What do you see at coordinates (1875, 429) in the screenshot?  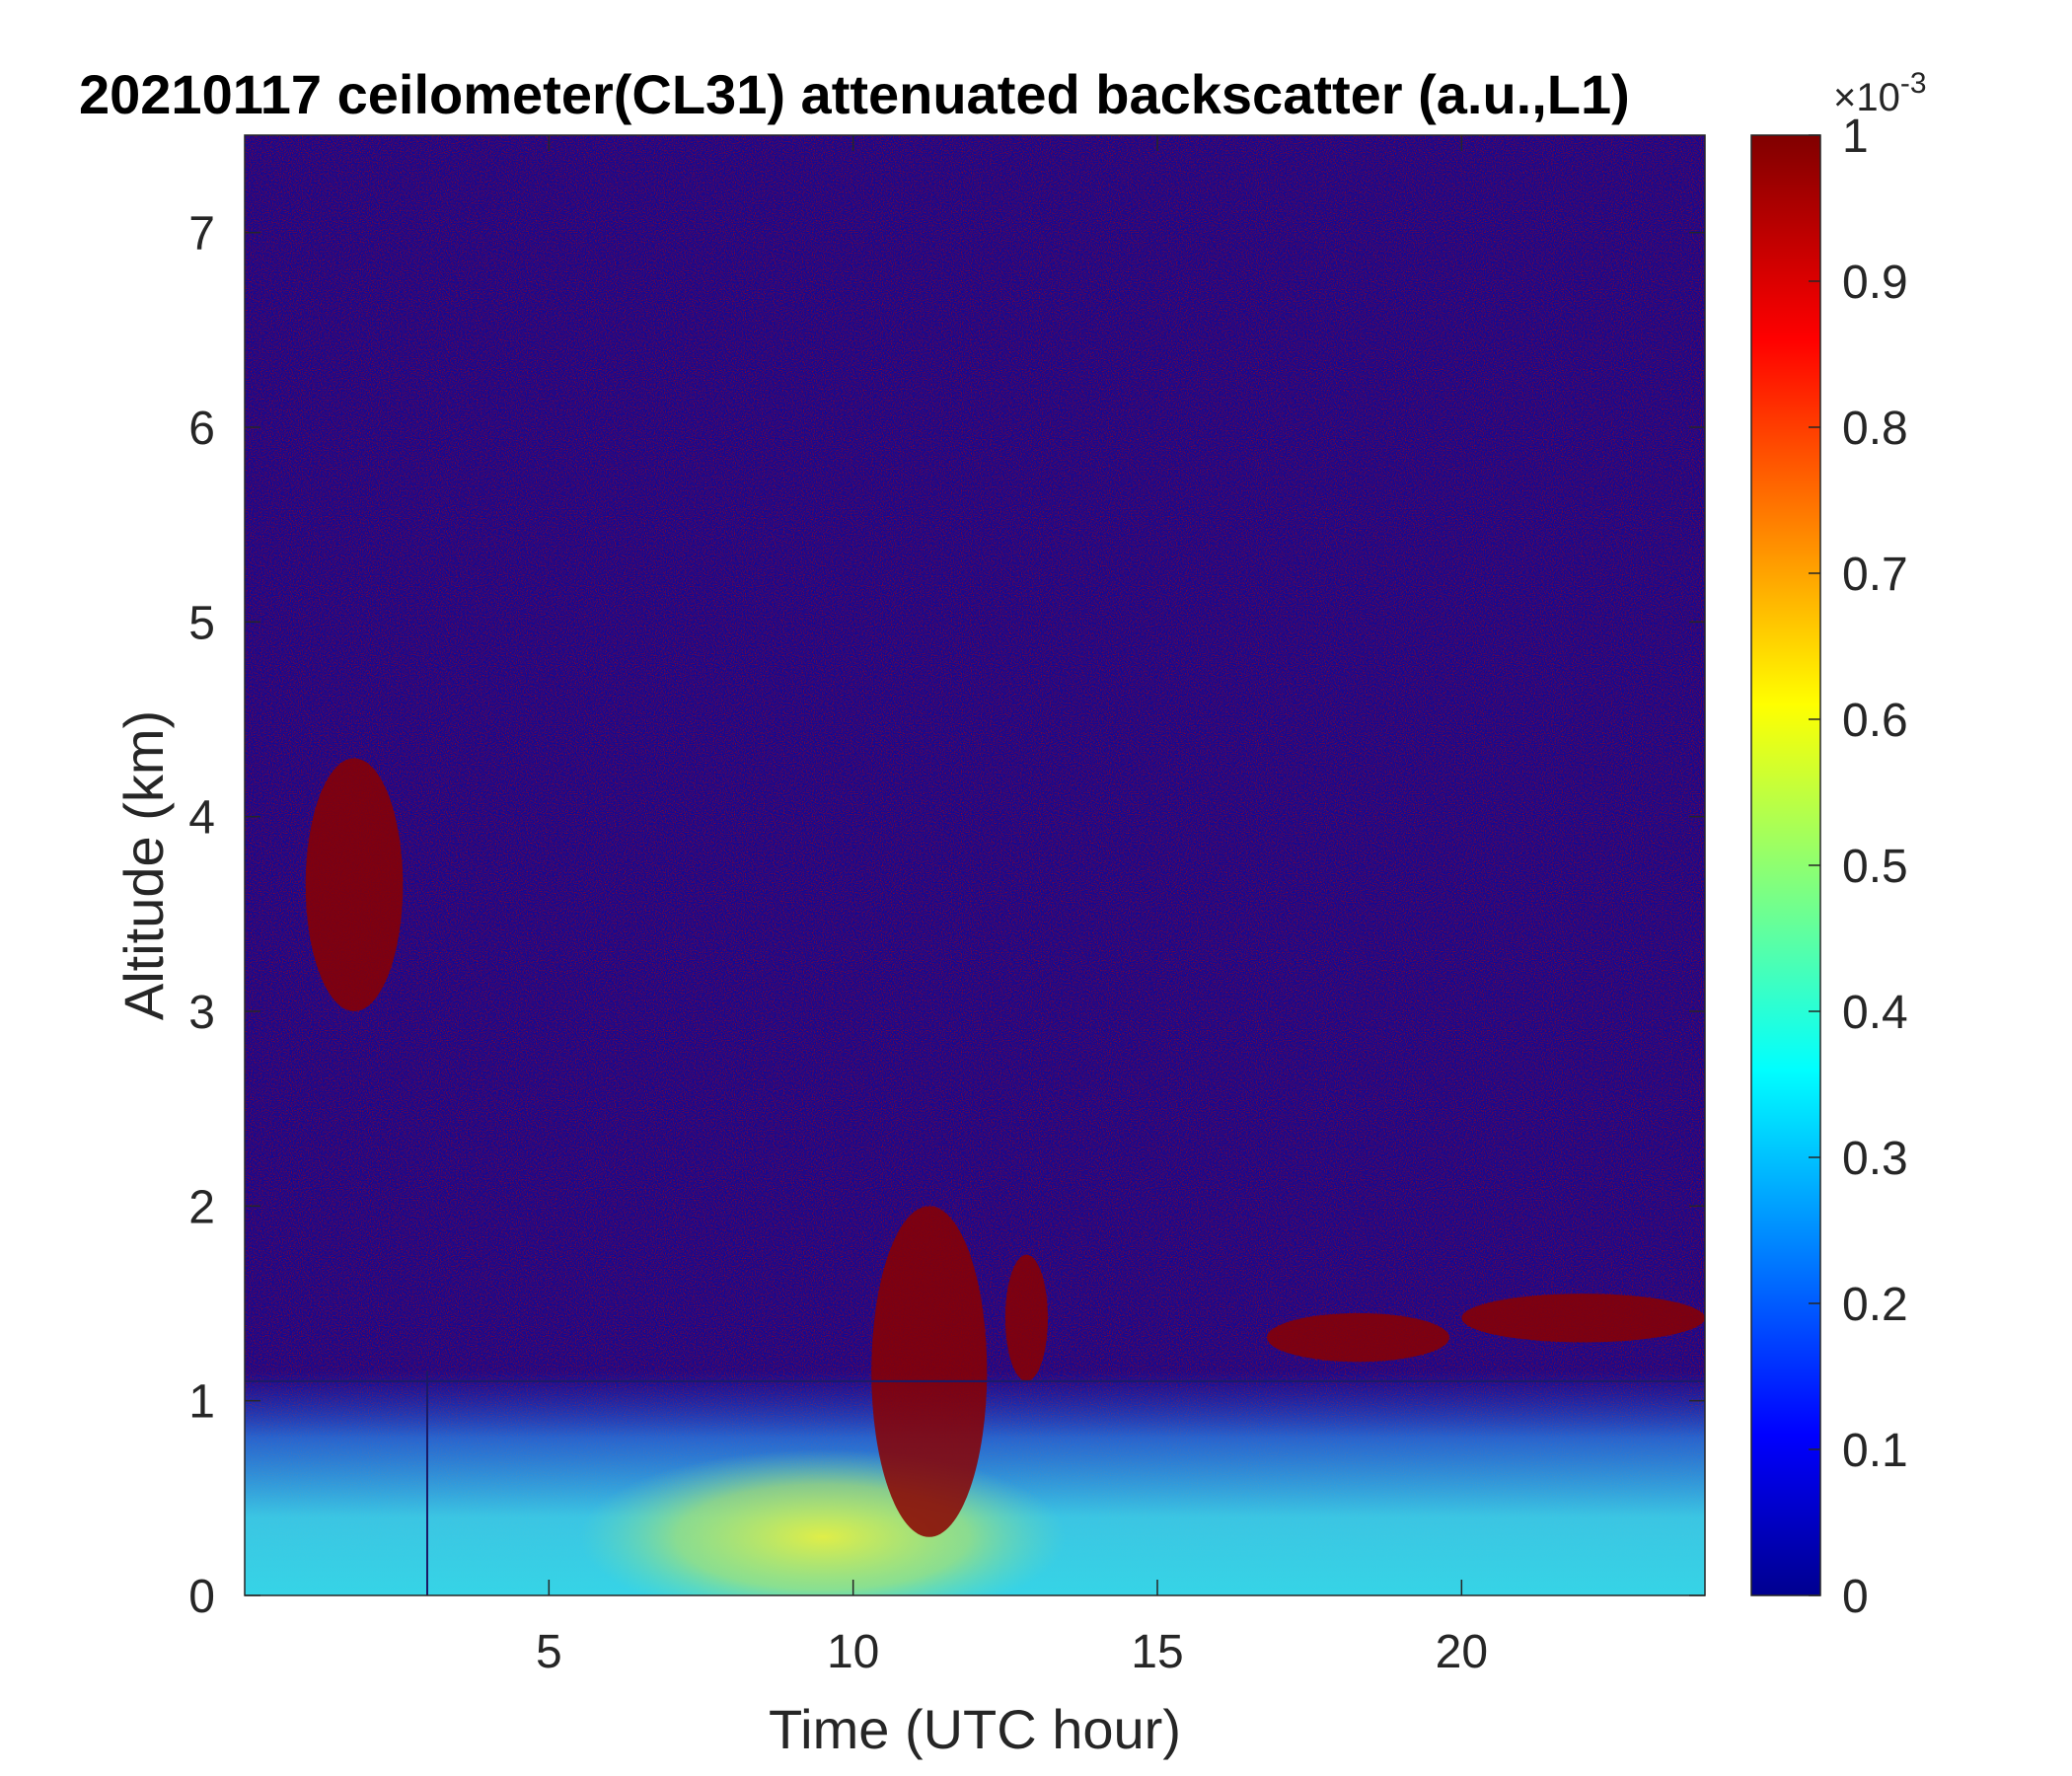 I see `colorbar-tick-label: 0.8` at bounding box center [1875, 429].